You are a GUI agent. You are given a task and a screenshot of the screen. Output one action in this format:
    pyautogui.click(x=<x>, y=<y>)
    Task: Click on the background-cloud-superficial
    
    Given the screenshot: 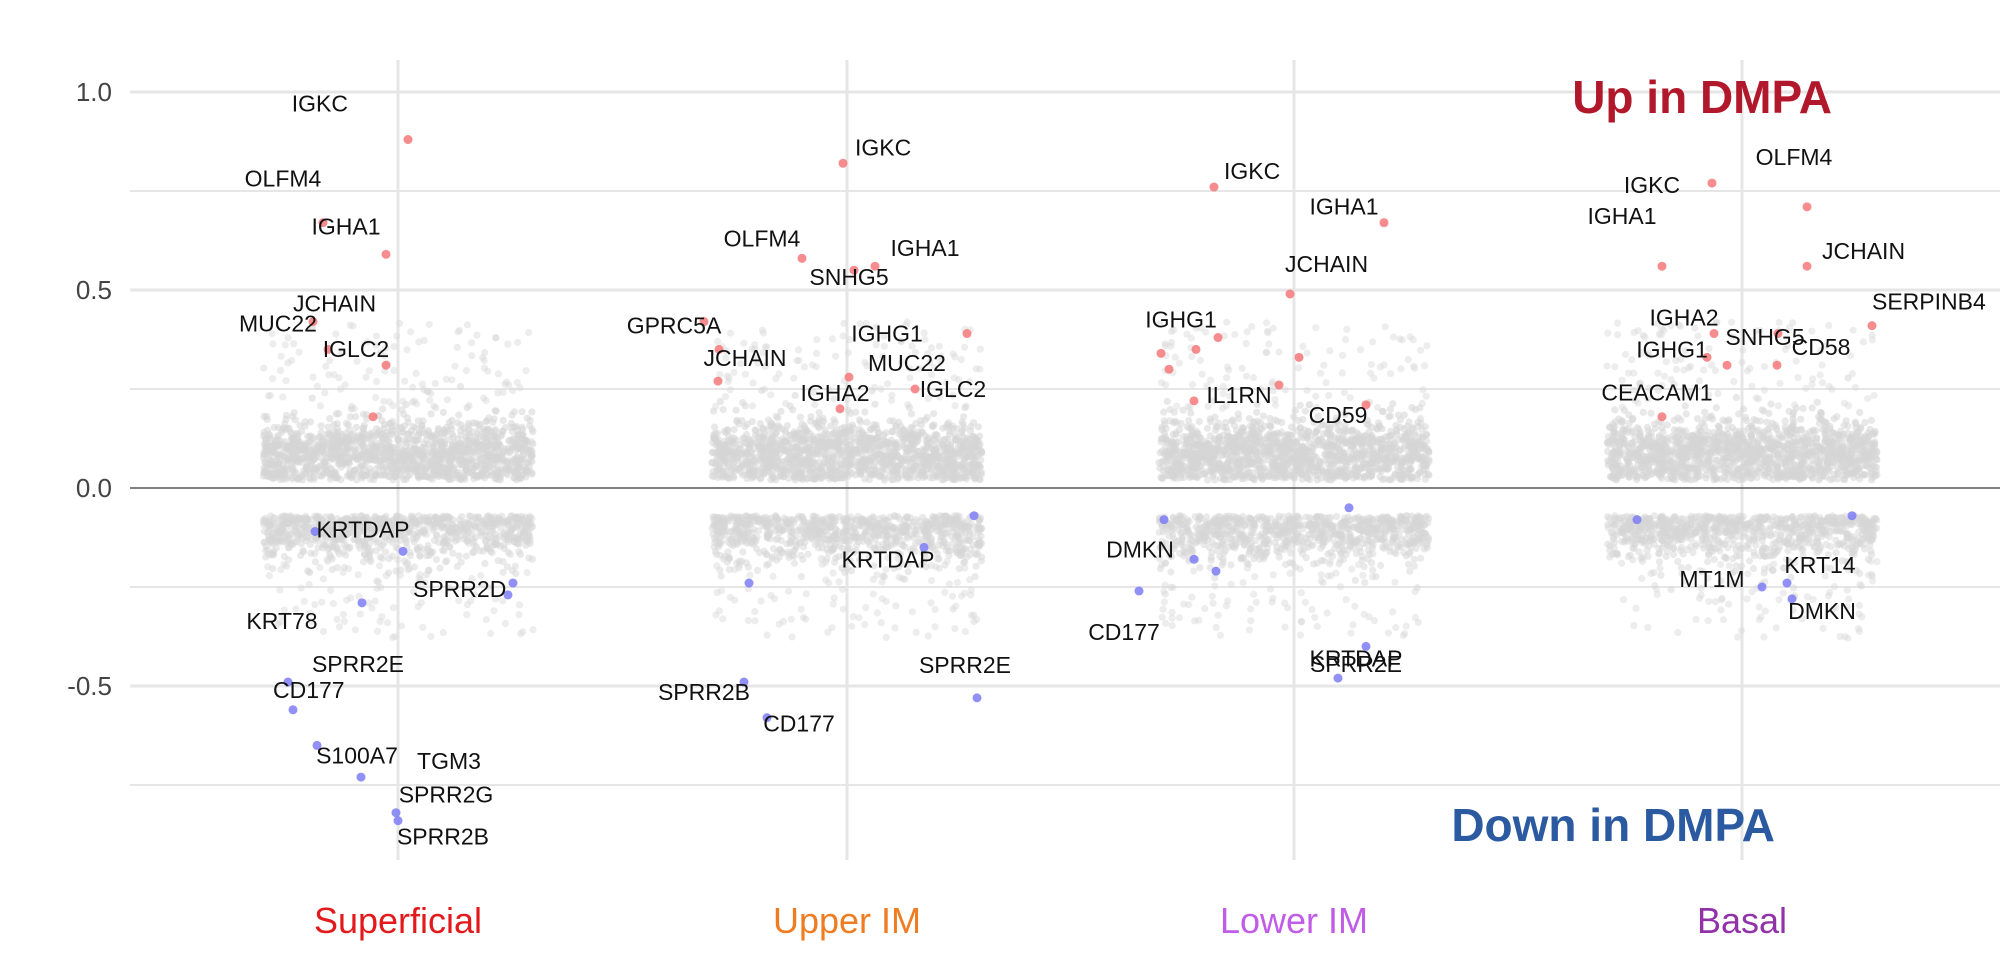 What is the action you would take?
    pyautogui.click(x=398, y=480)
    